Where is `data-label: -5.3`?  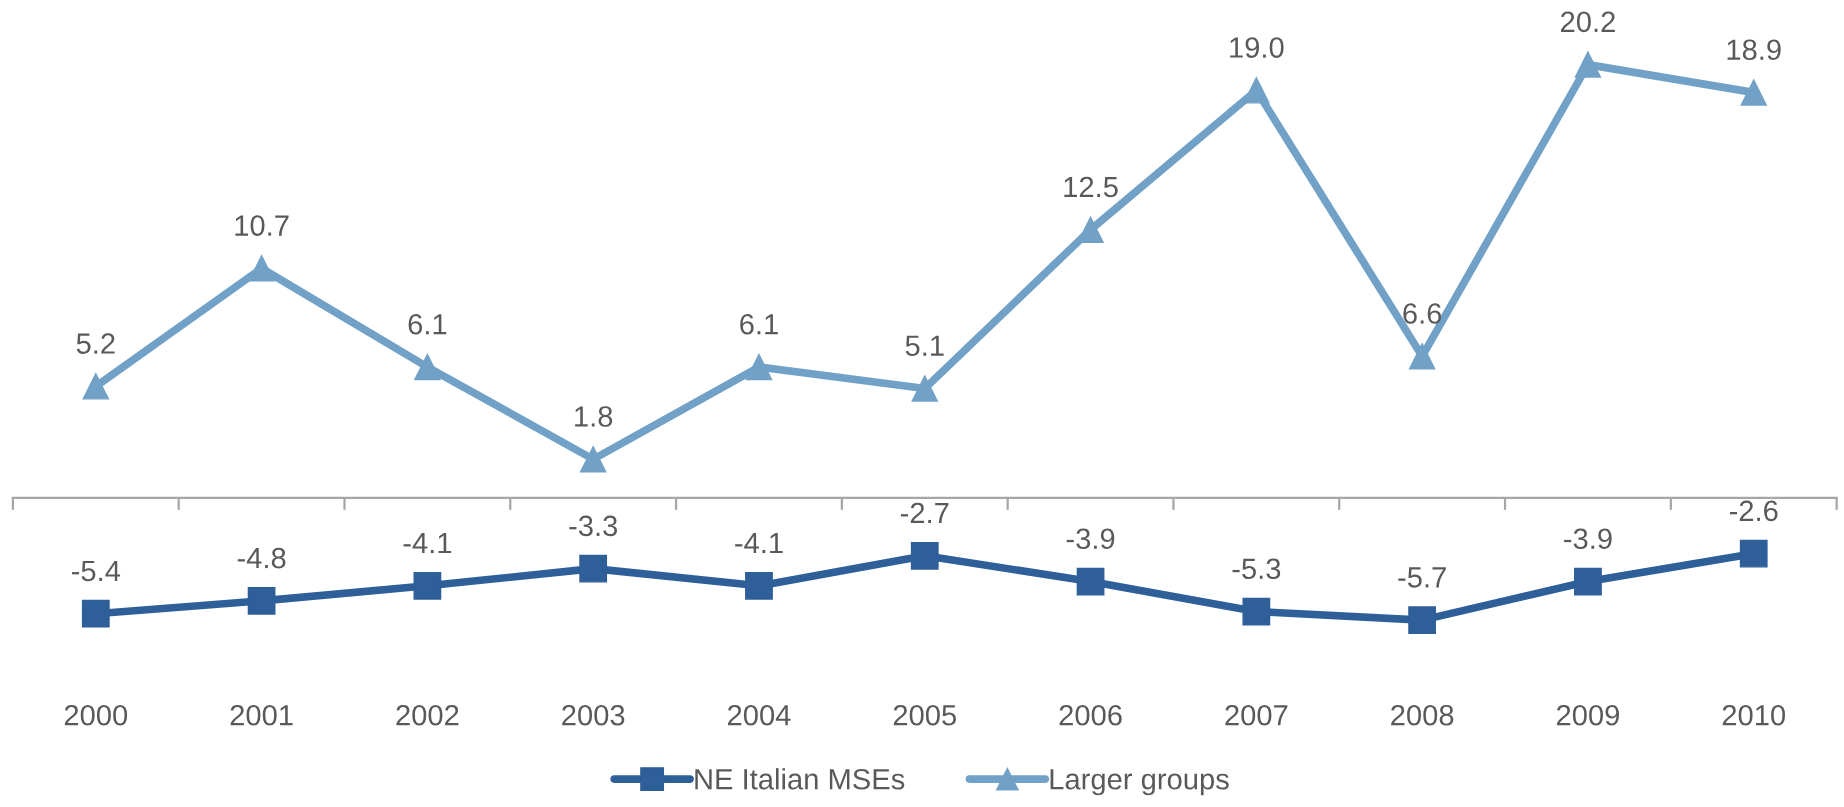 data-label: -5.3 is located at coordinates (1256, 569).